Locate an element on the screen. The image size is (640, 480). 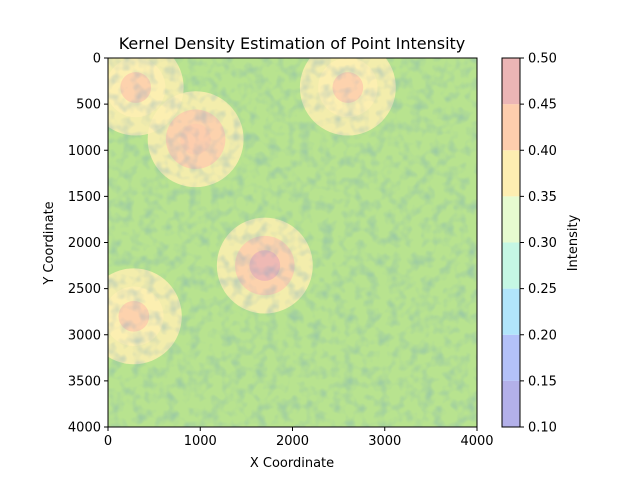
x-tick-label: 1000 is located at coordinates (200, 441).